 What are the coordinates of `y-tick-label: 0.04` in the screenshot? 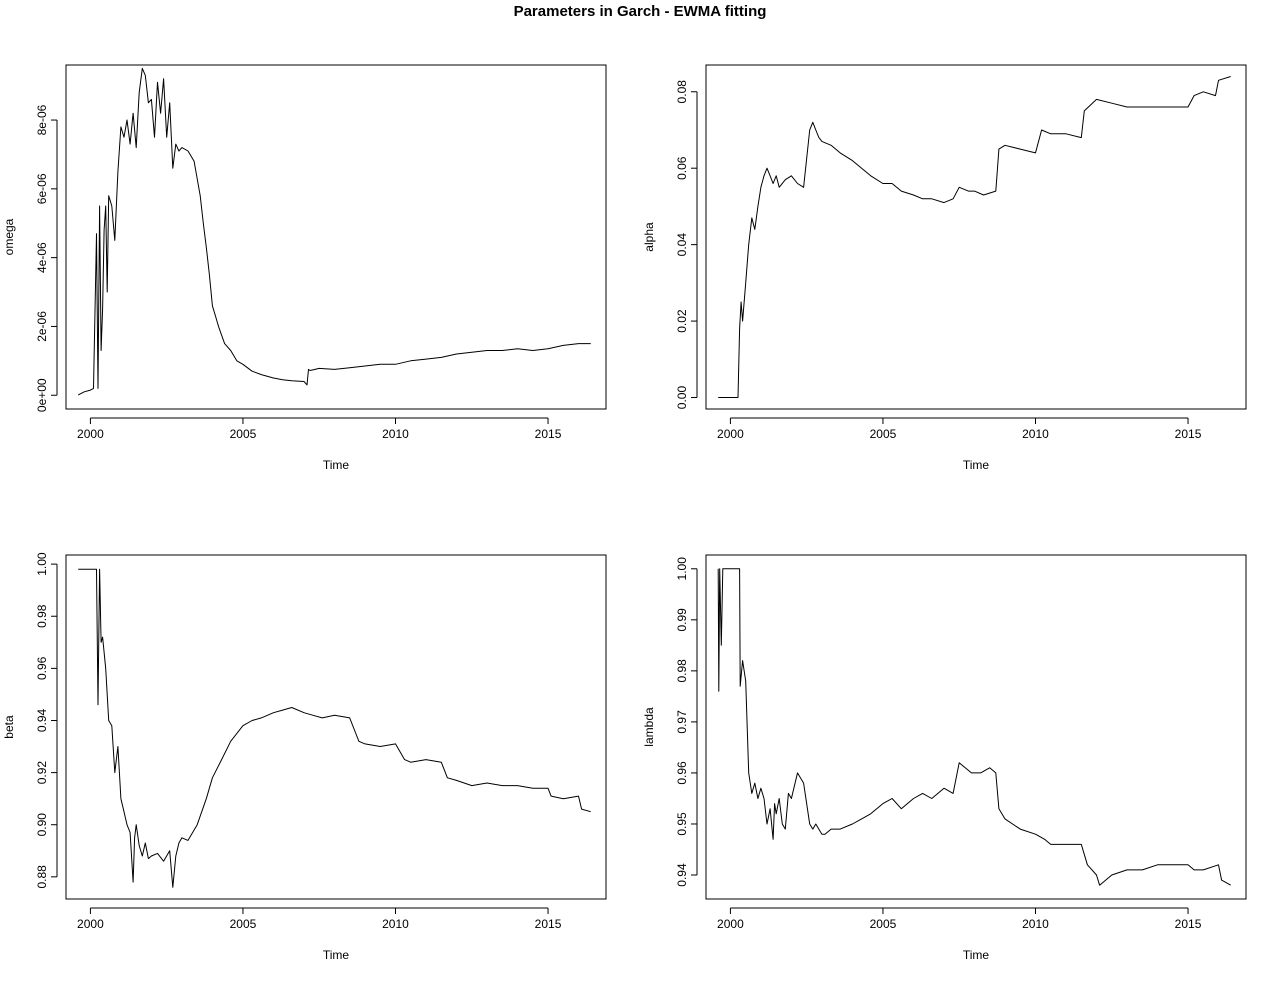 It's located at (682, 245).